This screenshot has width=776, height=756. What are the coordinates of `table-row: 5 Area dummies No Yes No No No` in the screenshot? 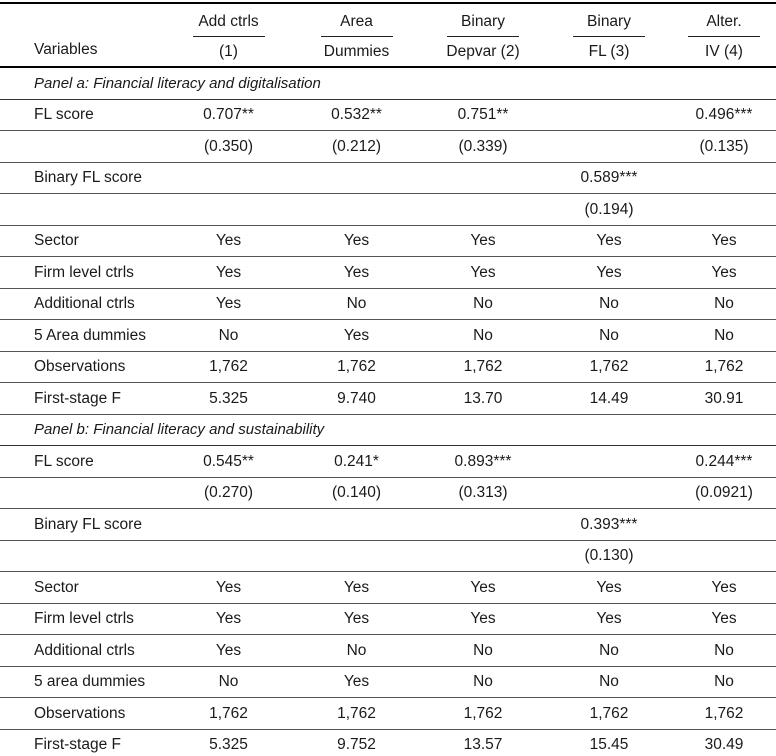 It's located at (388, 335).